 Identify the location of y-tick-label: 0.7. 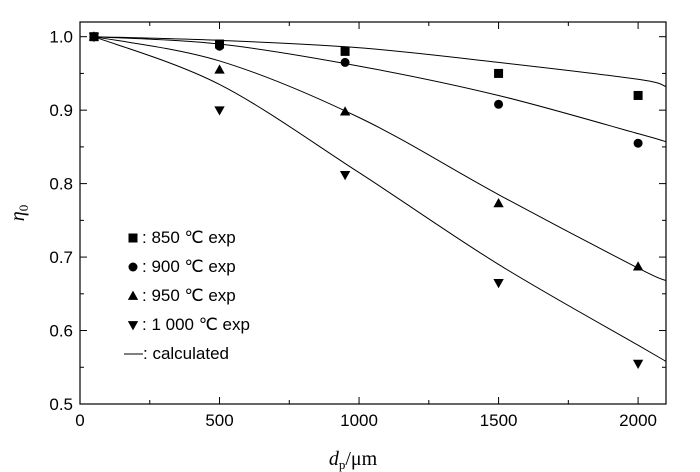
(61, 257).